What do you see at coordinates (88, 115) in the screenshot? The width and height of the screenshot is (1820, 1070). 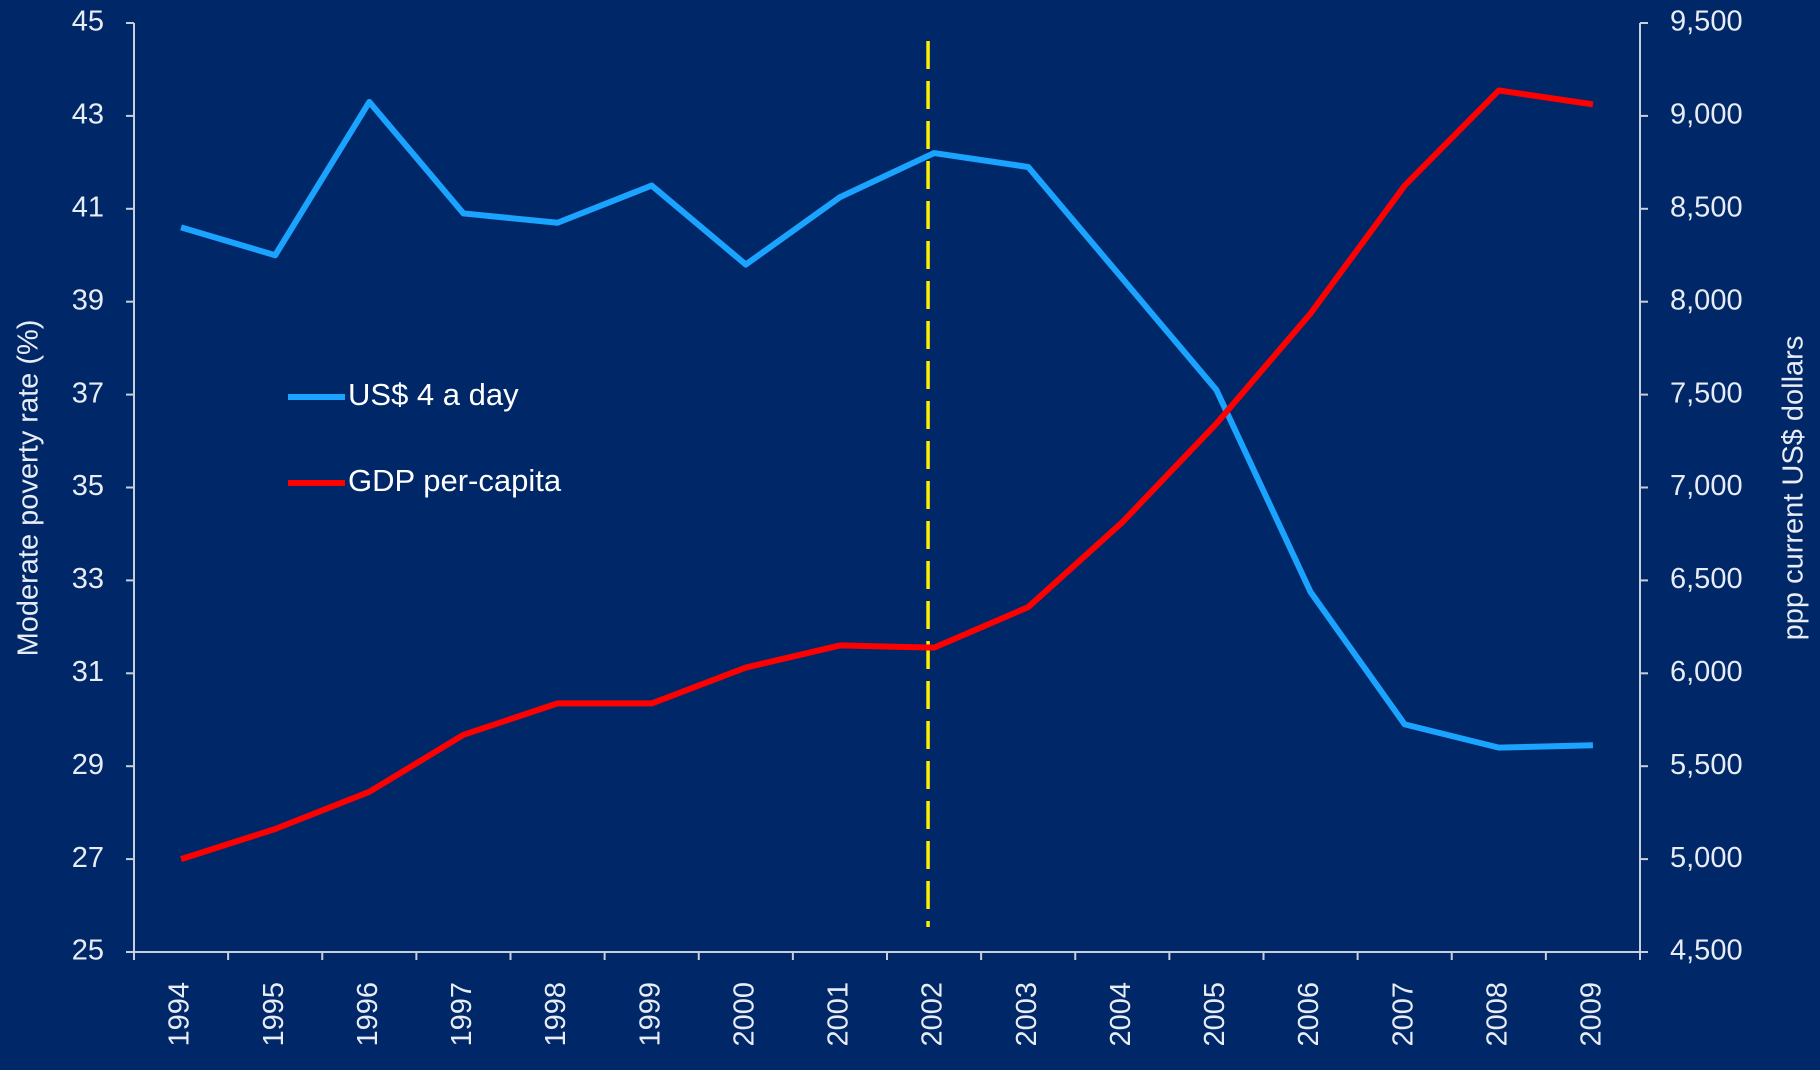 I see `y-tick-label: 43` at bounding box center [88, 115].